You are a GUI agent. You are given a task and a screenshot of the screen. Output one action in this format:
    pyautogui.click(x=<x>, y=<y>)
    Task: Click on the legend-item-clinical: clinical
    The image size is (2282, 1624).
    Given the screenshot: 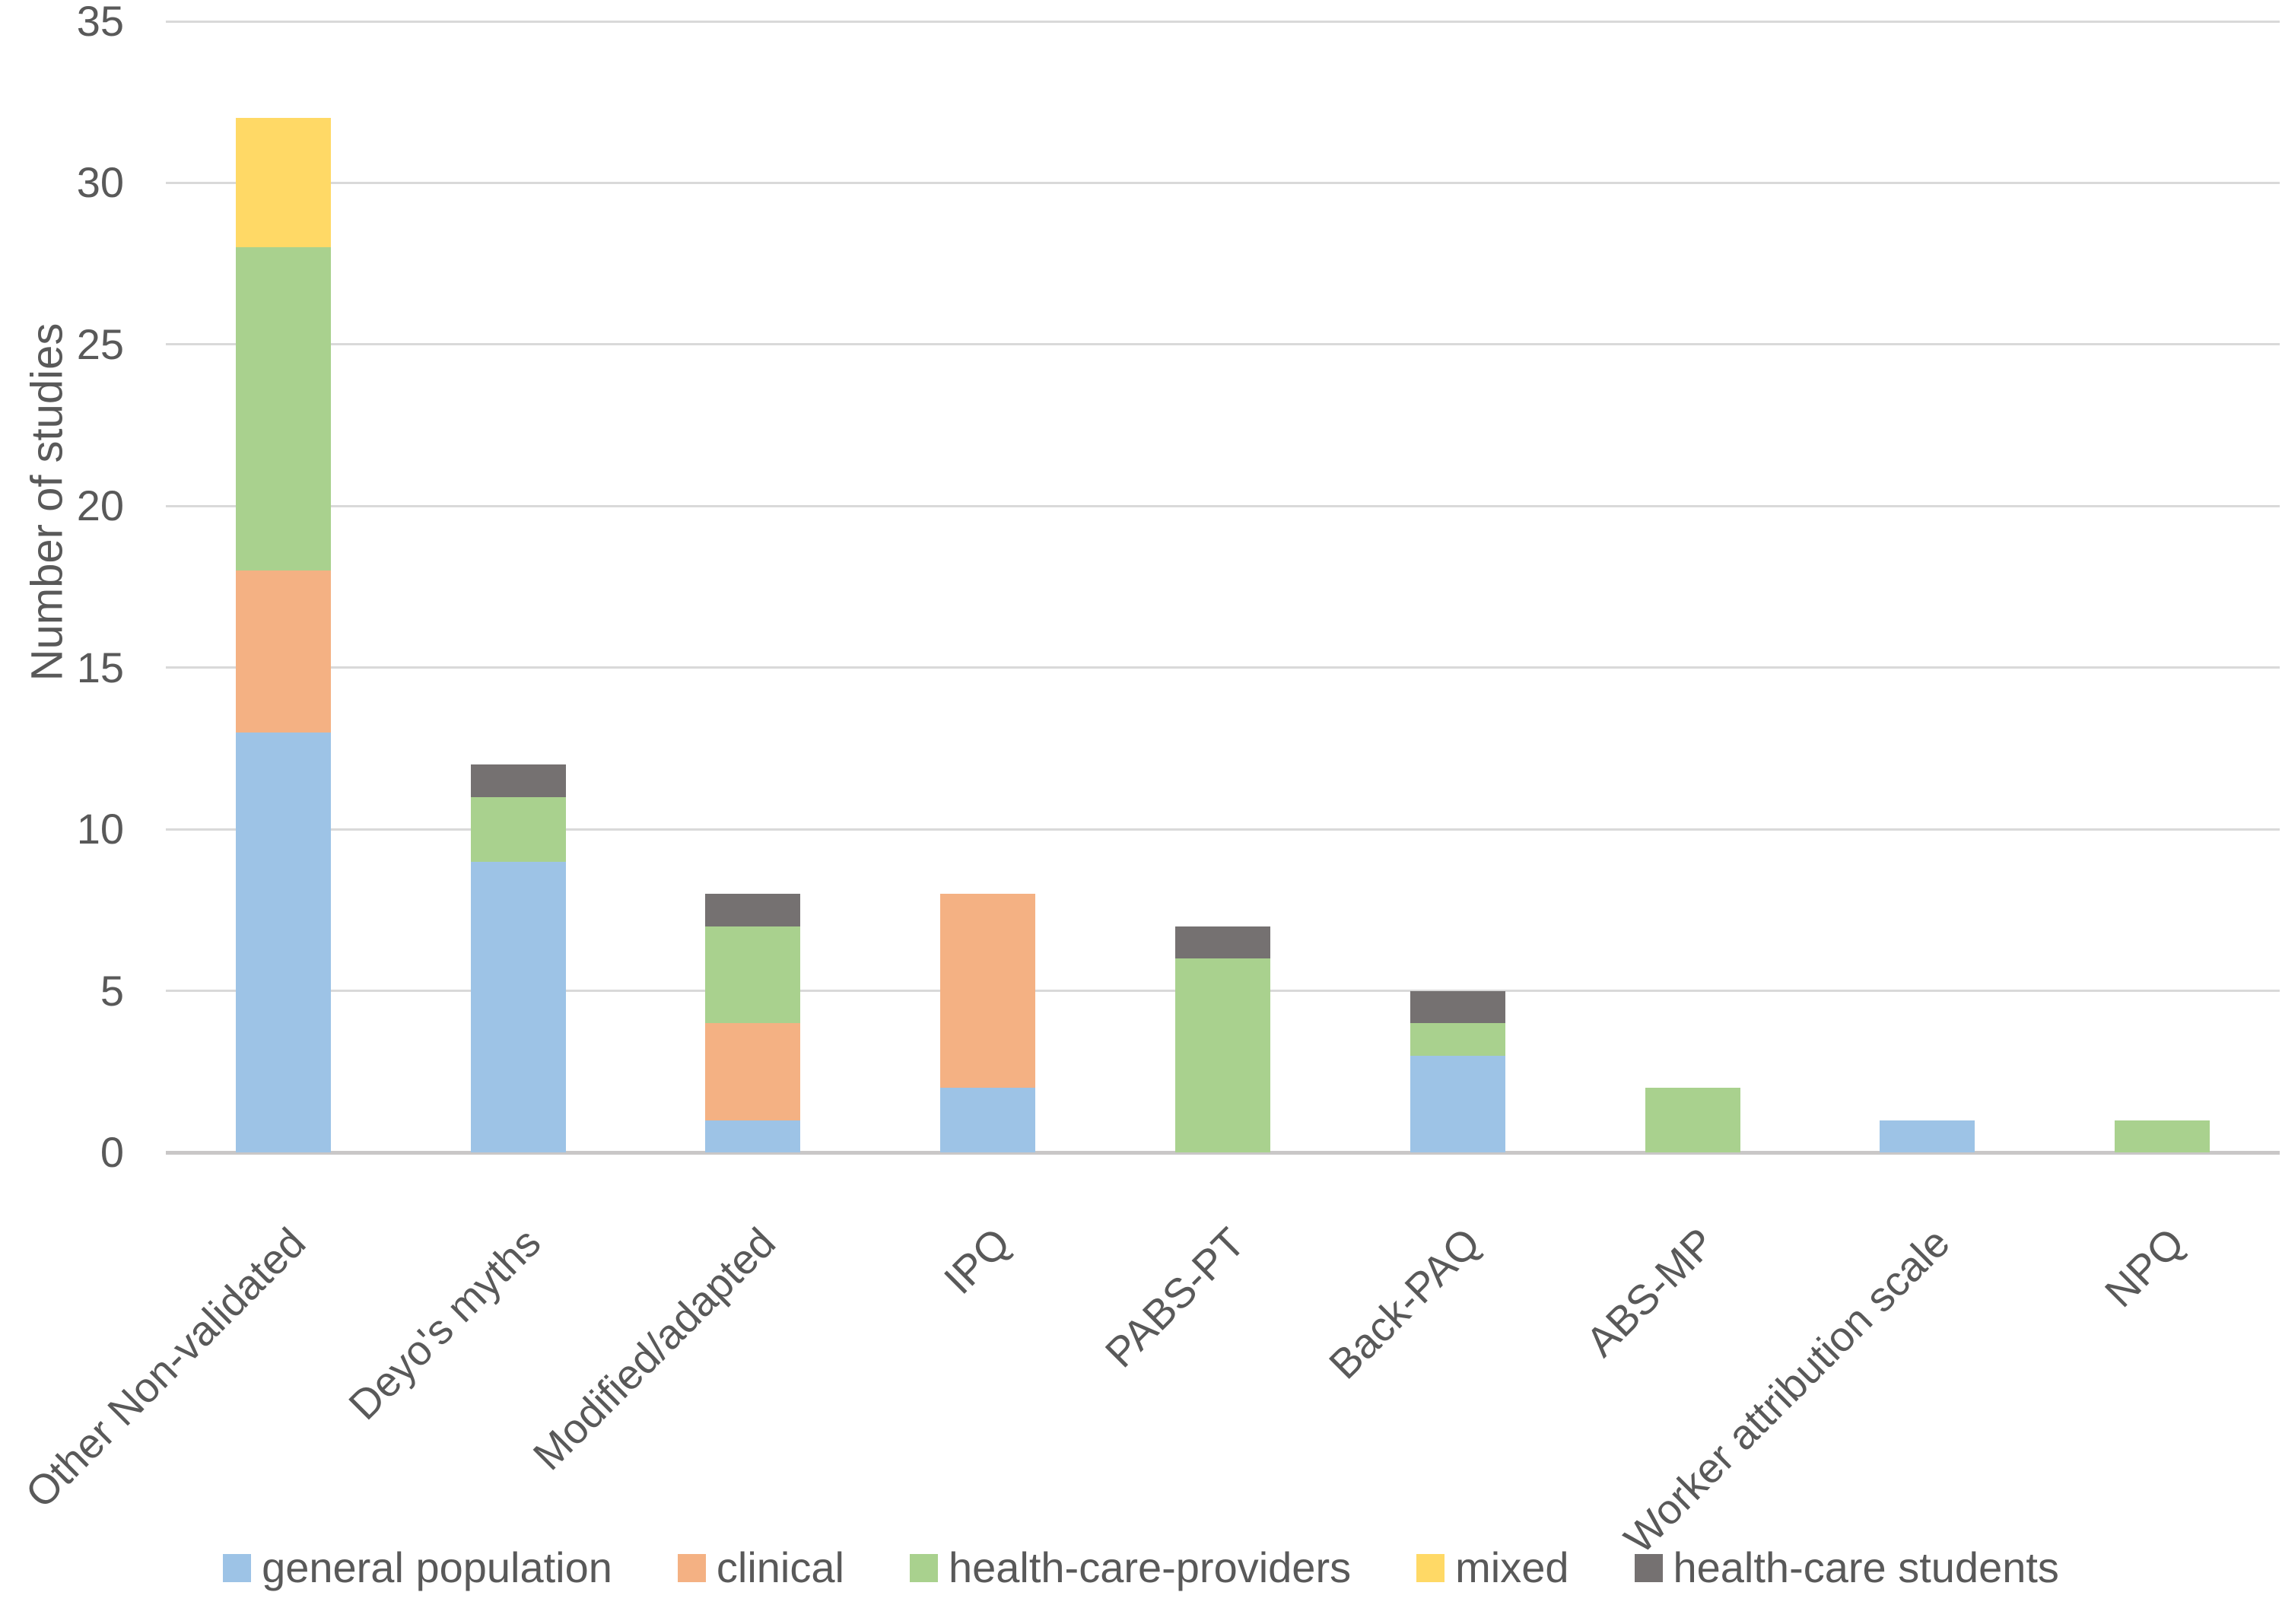 What is the action you would take?
    pyautogui.click(x=761, y=1567)
    